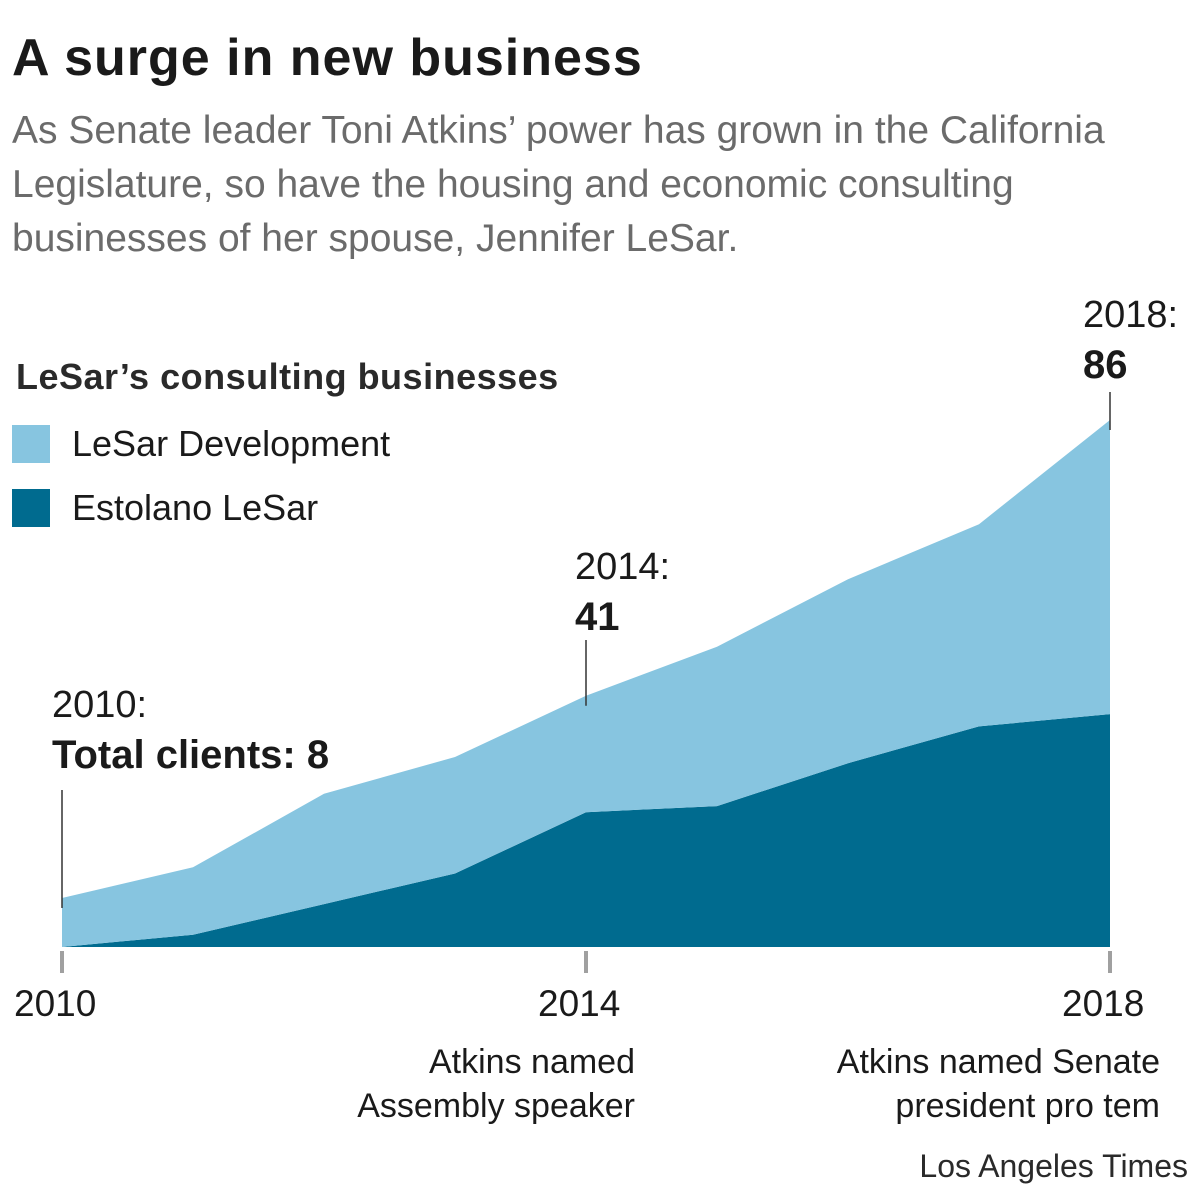 This screenshot has height=1203, width=1200. I want to click on legend-item-lesar-development: LeSar Development, so click(285, 444).